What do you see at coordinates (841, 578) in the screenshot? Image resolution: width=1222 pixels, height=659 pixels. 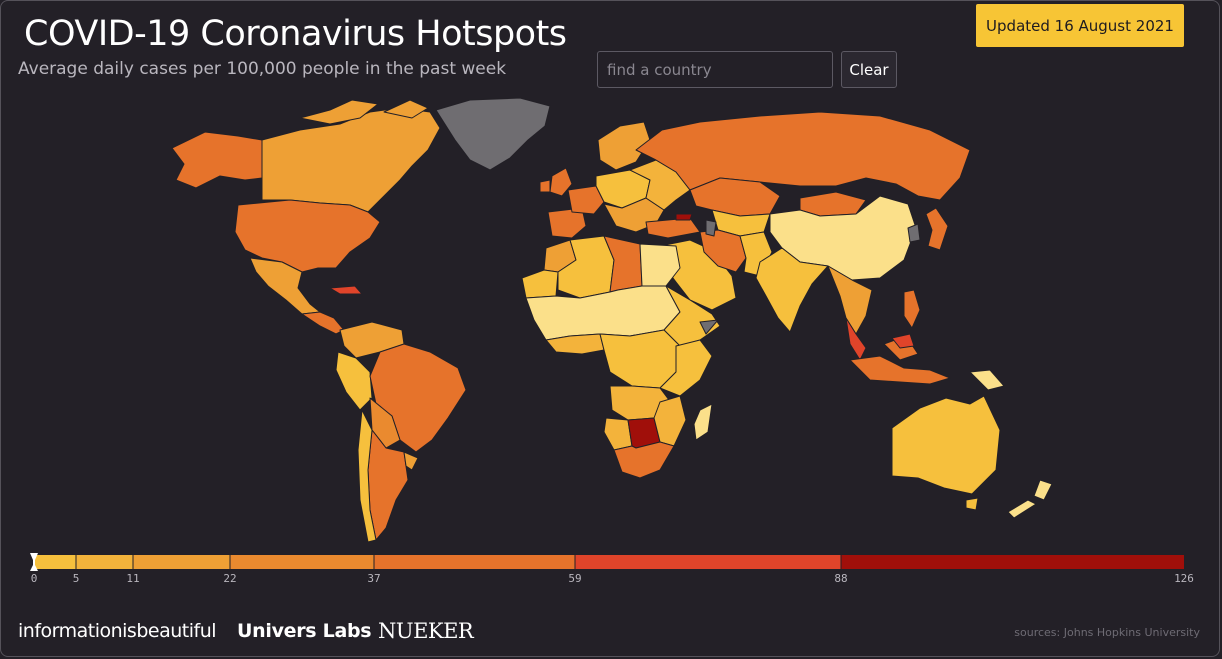 I see `legend-tick-label: 88` at bounding box center [841, 578].